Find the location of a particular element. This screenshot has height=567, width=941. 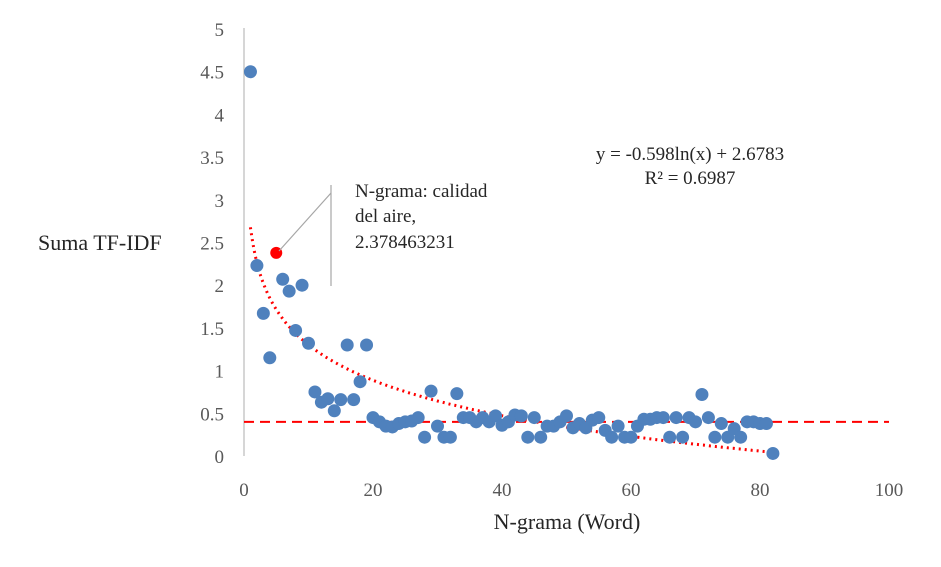

y-tick-label: 2.5 is located at coordinates (212, 244).